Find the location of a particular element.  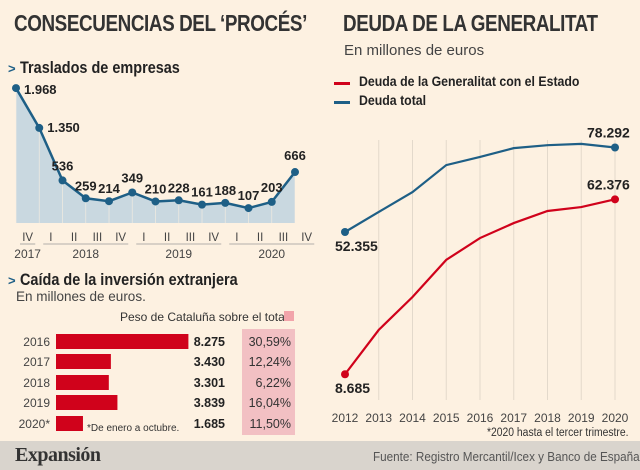

bar-value-label: 3.301 is located at coordinates (209, 383).